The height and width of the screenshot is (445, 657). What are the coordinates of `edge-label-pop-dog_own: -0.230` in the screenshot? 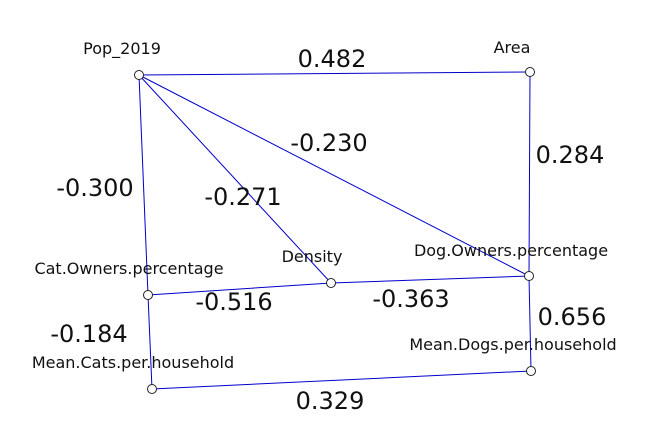 It's located at (328, 143).